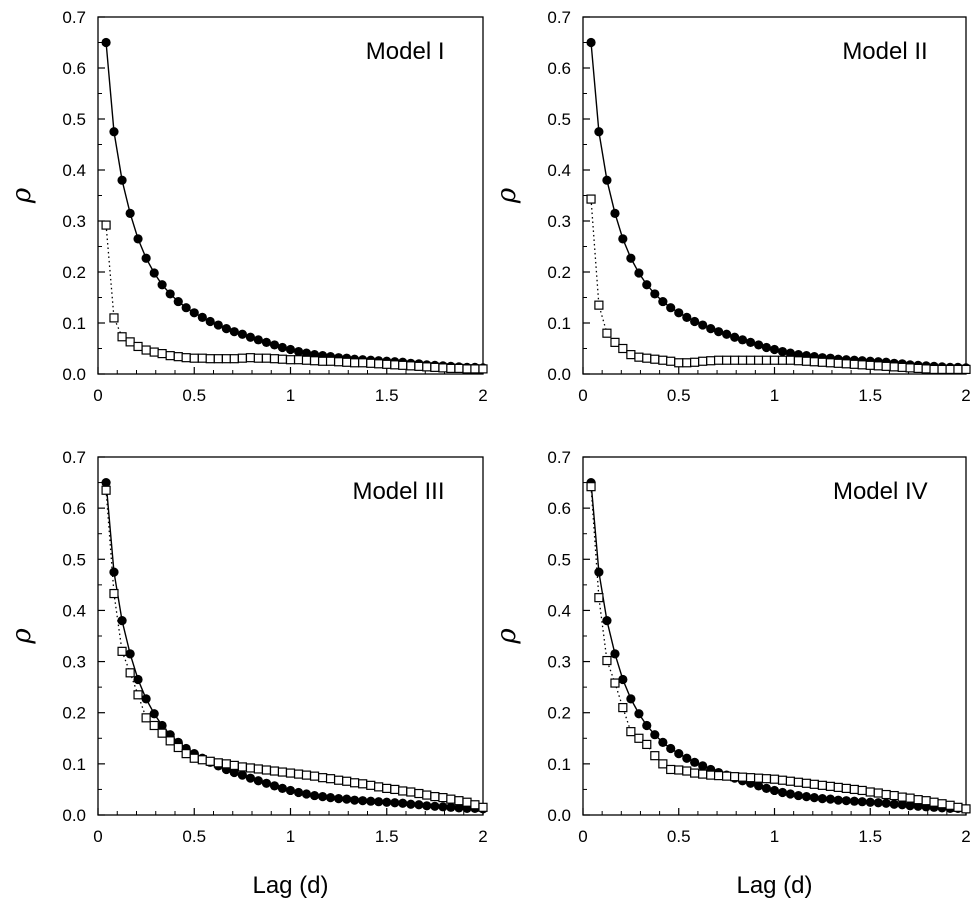 The image size is (973, 905). Describe the element at coordinates (965, 395) in the screenshot. I see `x-tick-label: 2` at that location.